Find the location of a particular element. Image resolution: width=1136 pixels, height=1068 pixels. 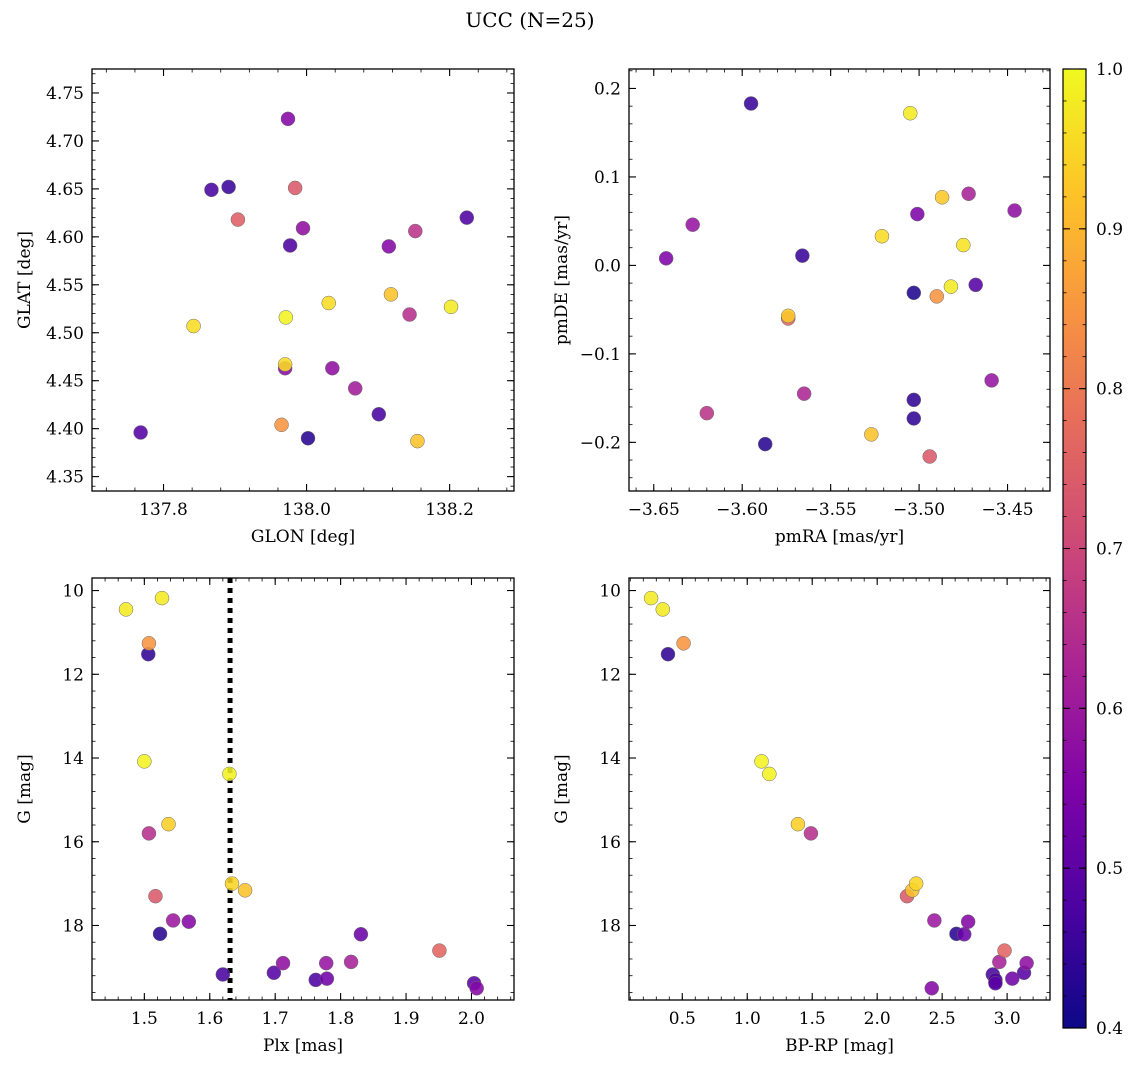

y-axis-label: GLAT [deg] is located at coordinates (25, 280).